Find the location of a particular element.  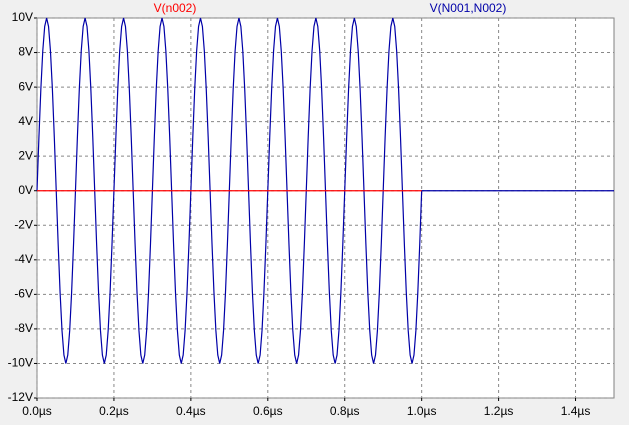

y-tick-label: 4V is located at coordinates (25, 121).